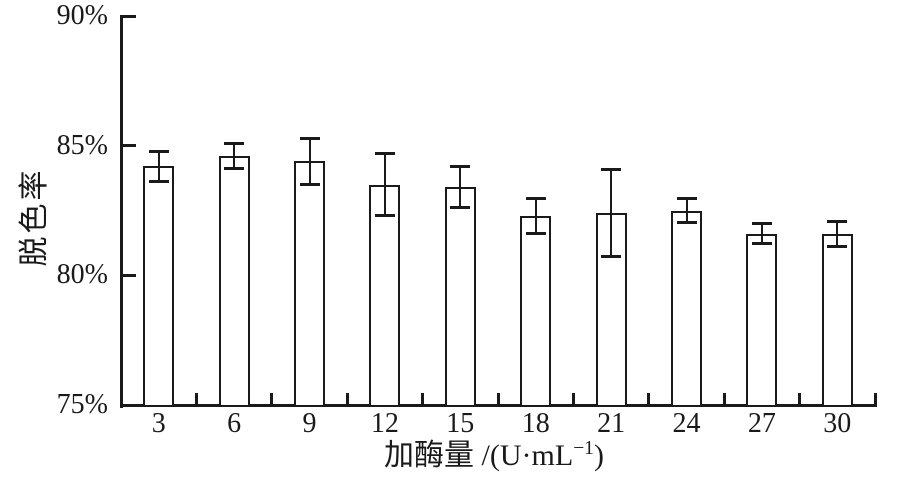 The image size is (900, 487). Describe the element at coordinates (611, 423) in the screenshot. I see `x-tick-label: 21` at that location.